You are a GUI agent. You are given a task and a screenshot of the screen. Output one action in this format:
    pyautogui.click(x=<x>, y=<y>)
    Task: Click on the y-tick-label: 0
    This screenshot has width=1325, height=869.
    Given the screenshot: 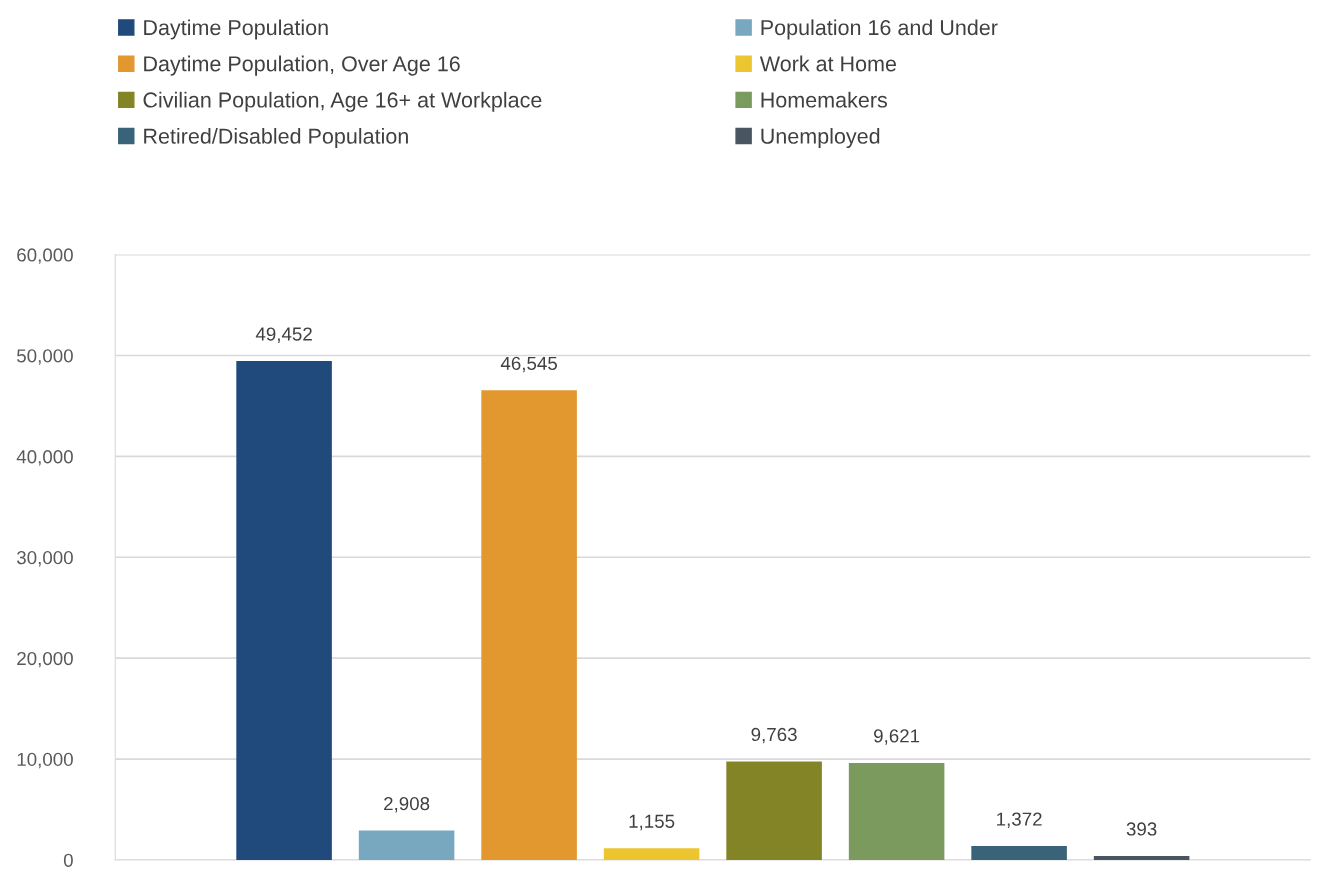 What is the action you would take?
    pyautogui.click(x=68, y=860)
    